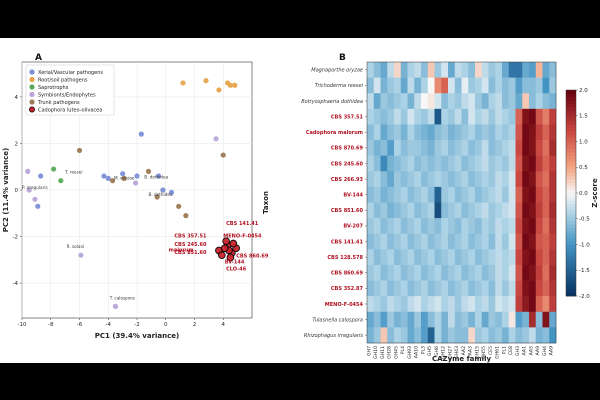 Image resolution: width=600 pixels, height=400 pixels. I want to click on row-label: CBS 851.60, so click(347, 211).